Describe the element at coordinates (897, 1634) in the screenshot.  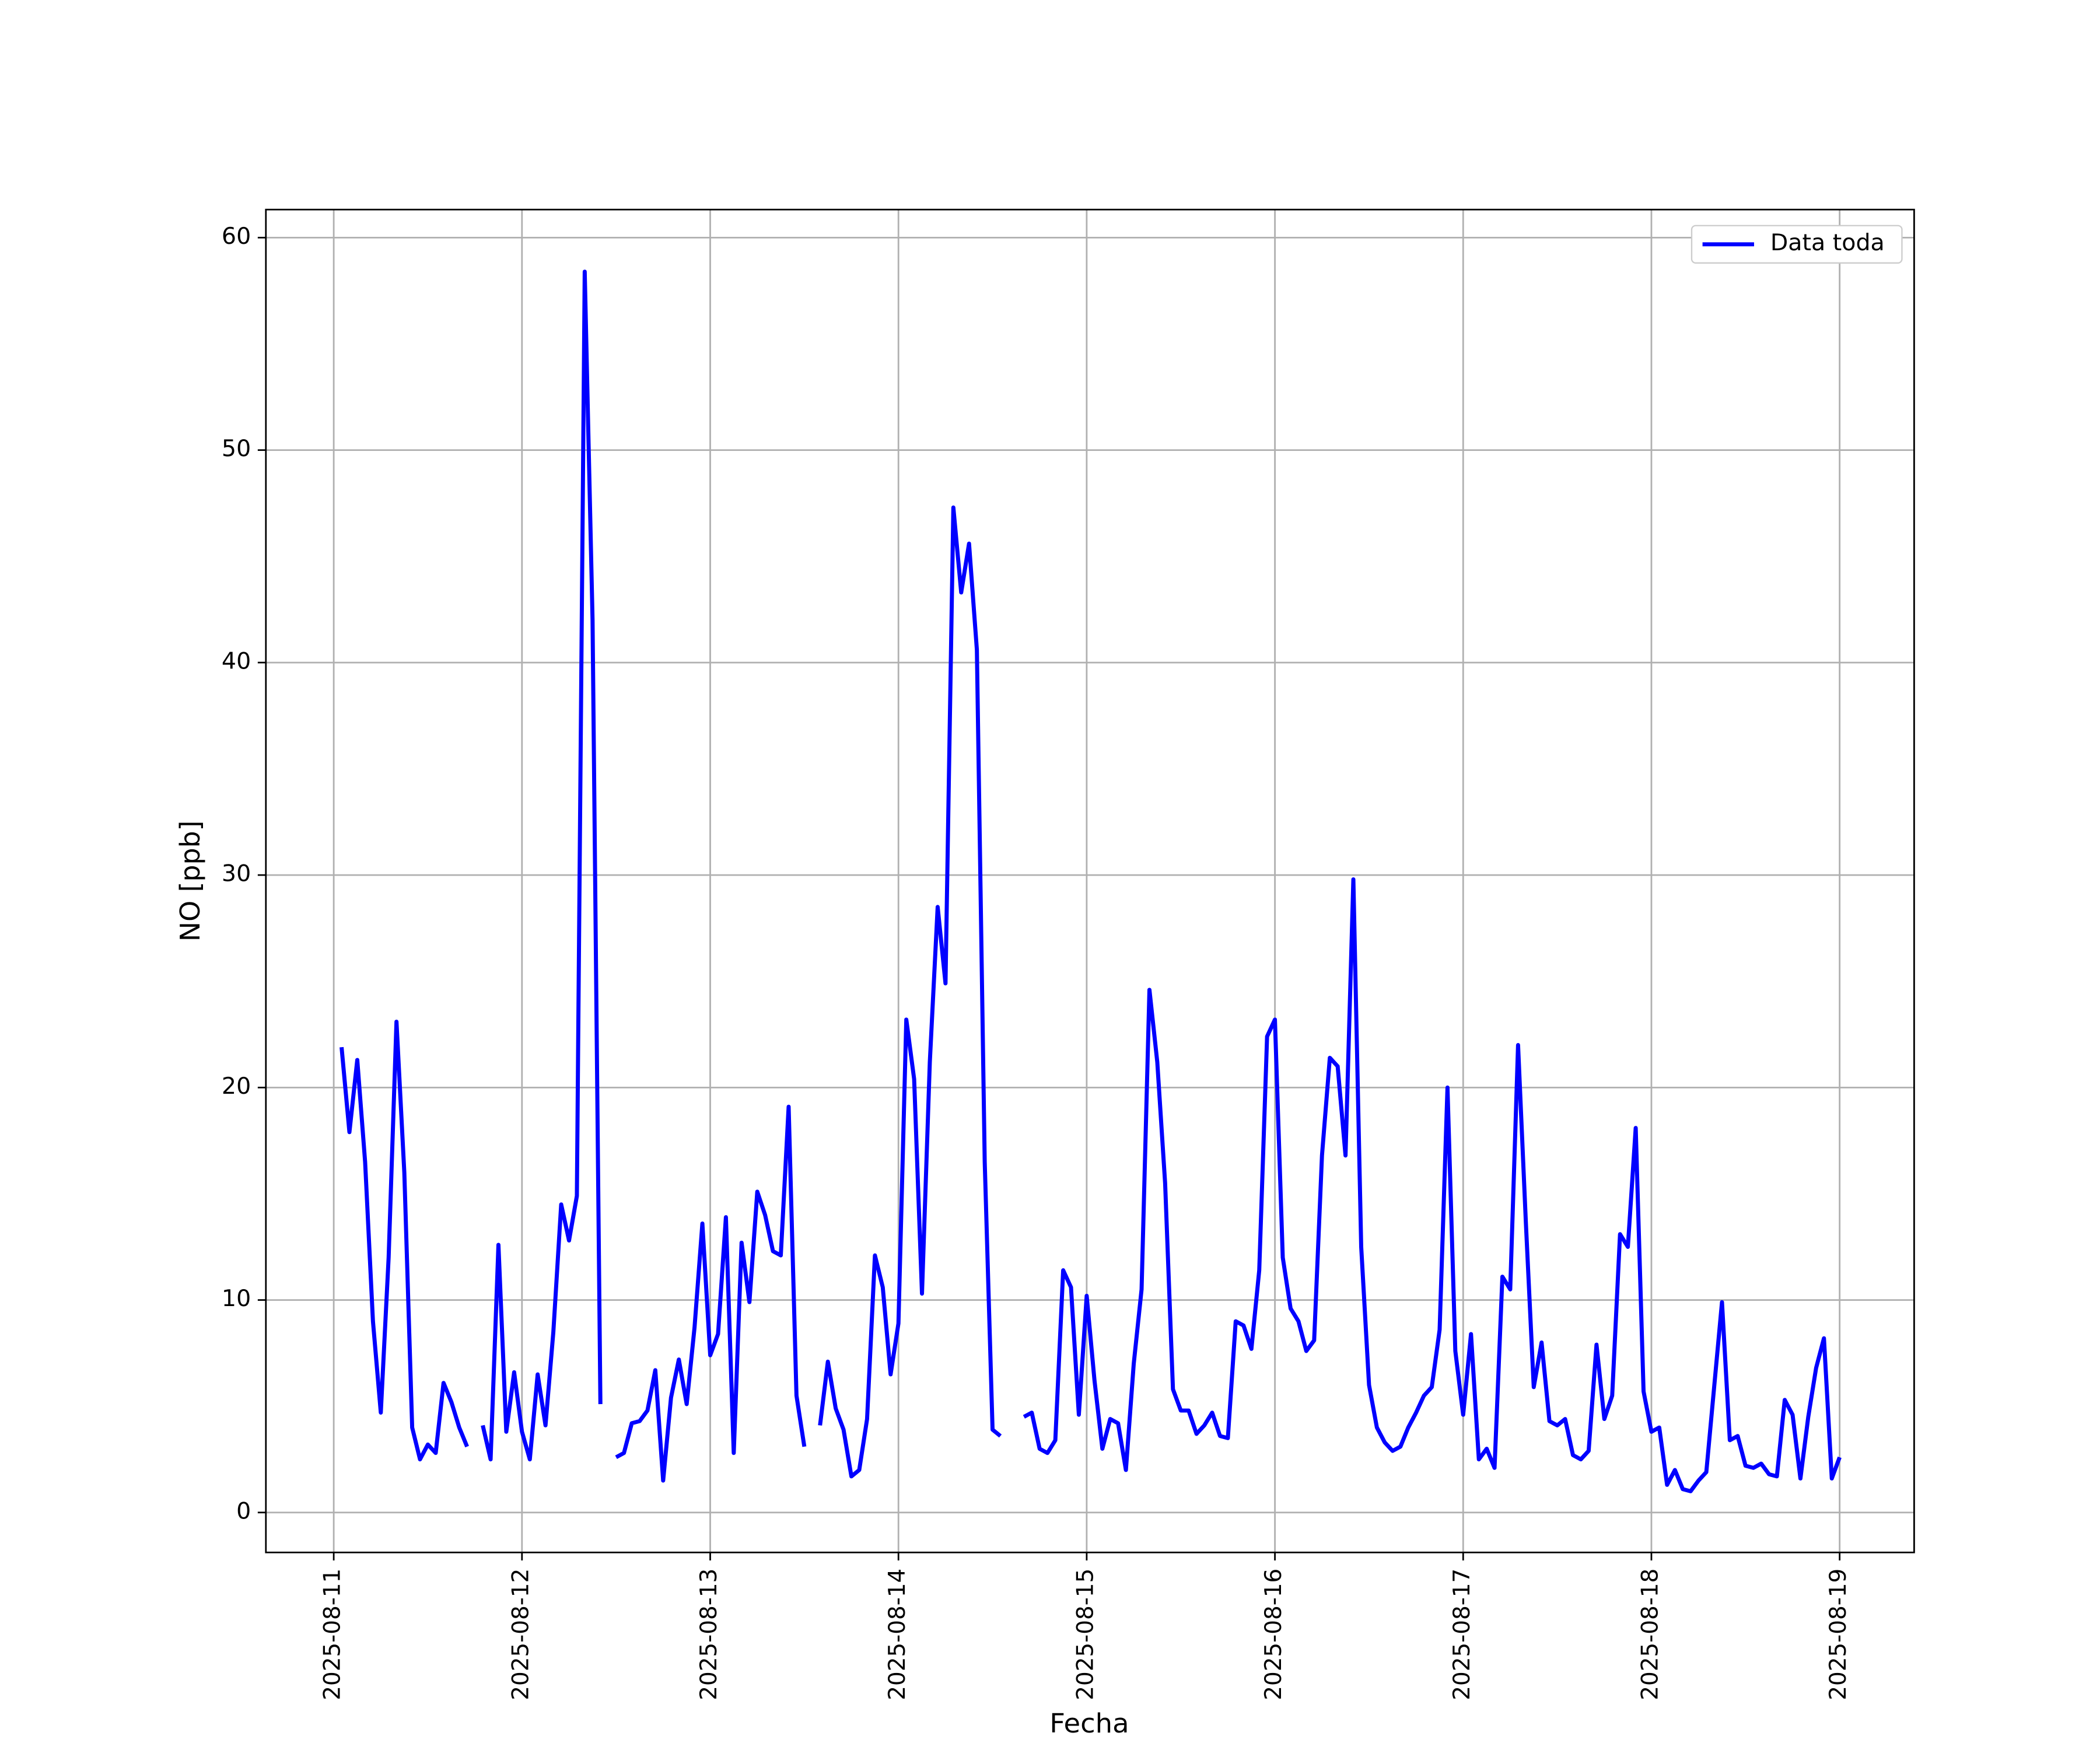
I see `x-tick-label: 2025-08-14` at that location.